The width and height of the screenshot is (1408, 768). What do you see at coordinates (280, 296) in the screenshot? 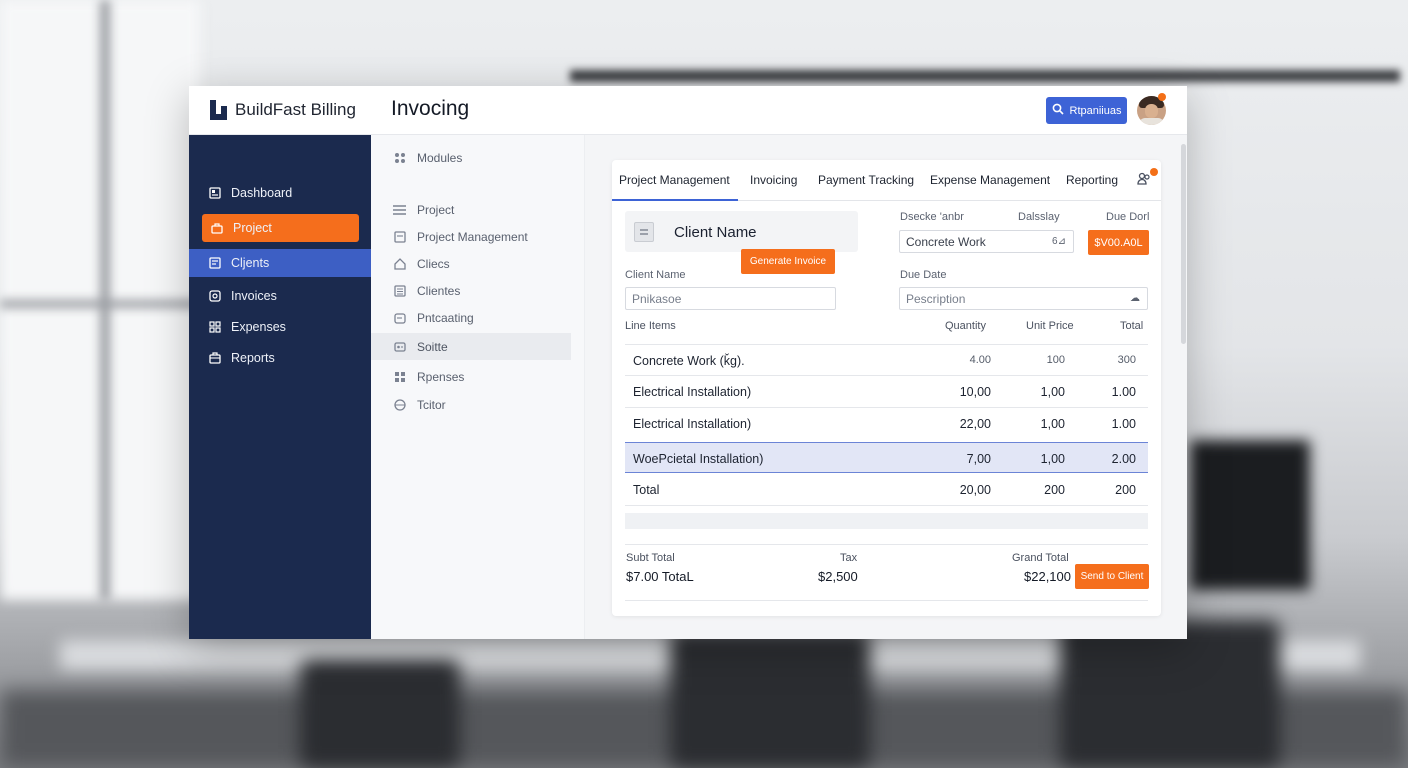
I see `sidebar-item-invoices: Invoices` at bounding box center [280, 296].